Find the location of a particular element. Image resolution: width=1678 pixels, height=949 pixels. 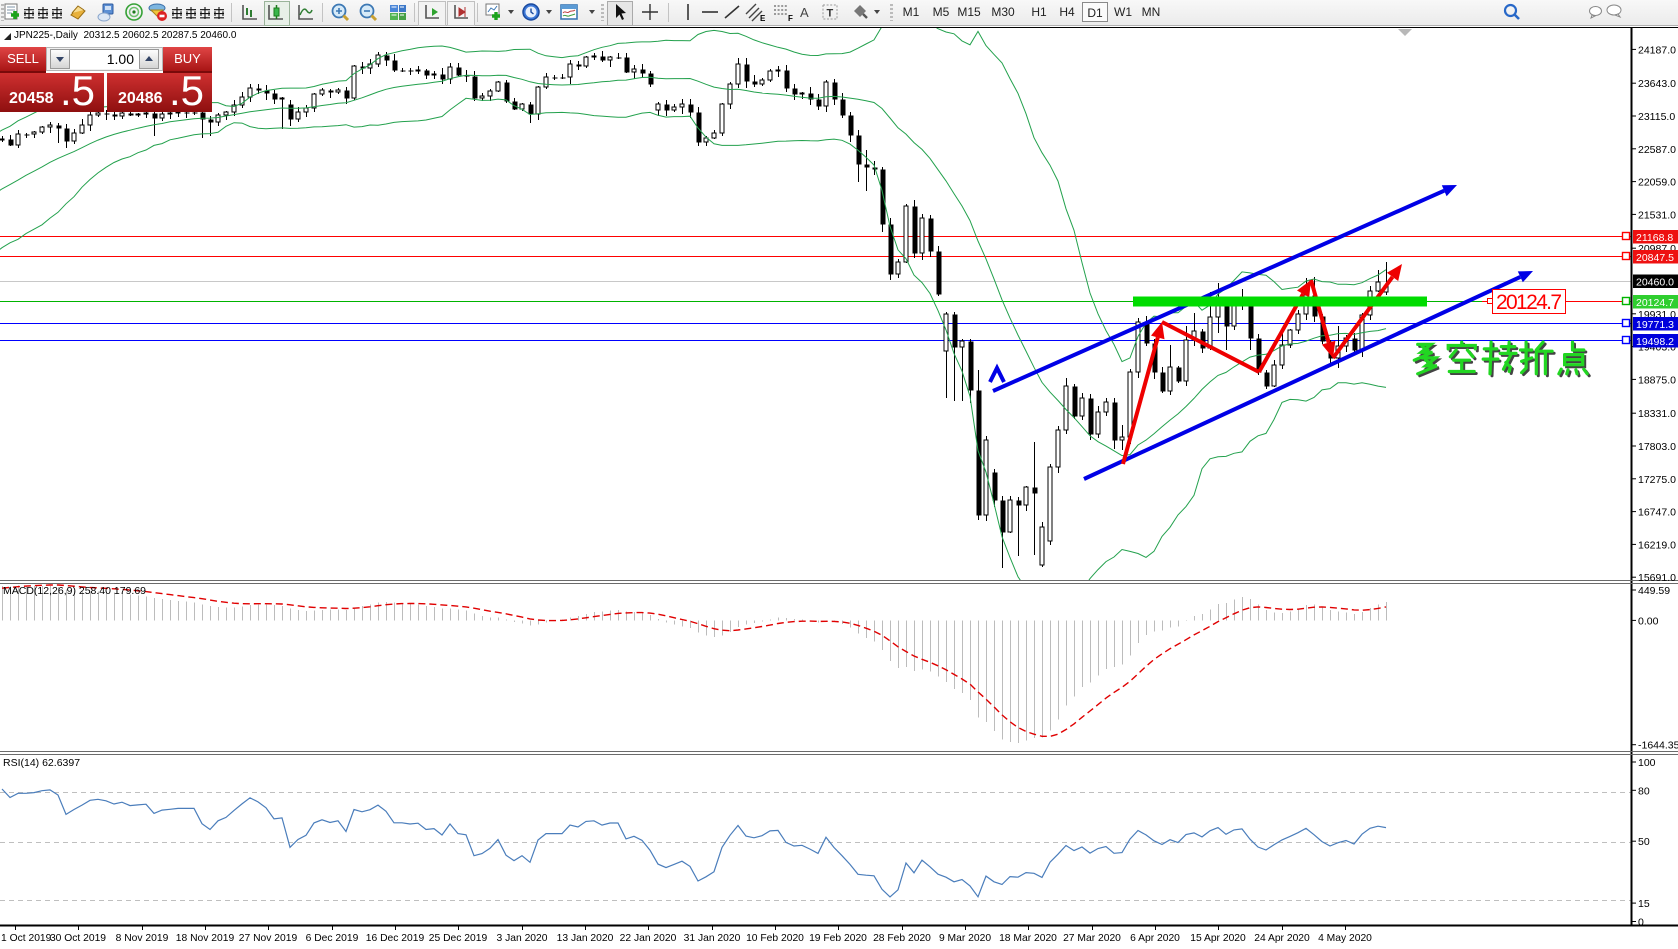

svg-text: 30 Oct 2019 is located at coordinates (78, 938).